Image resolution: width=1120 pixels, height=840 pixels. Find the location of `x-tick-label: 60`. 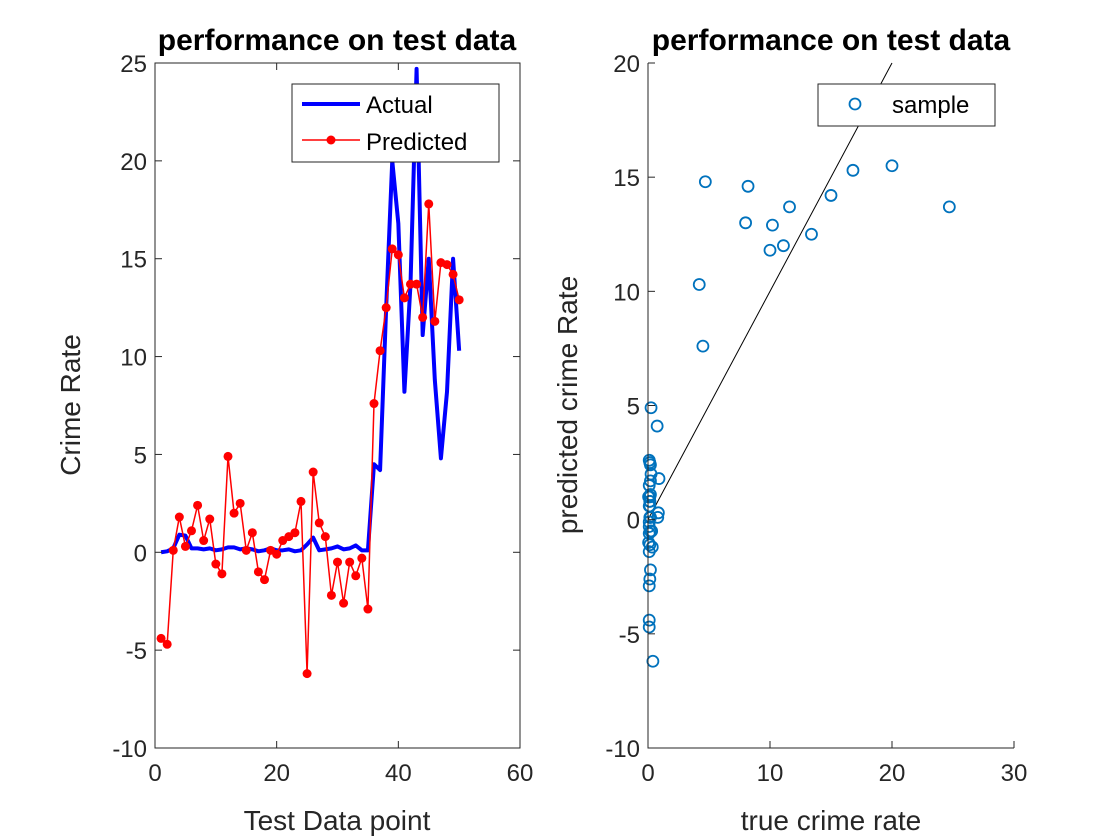

x-tick-label: 60 is located at coordinates (520, 773).